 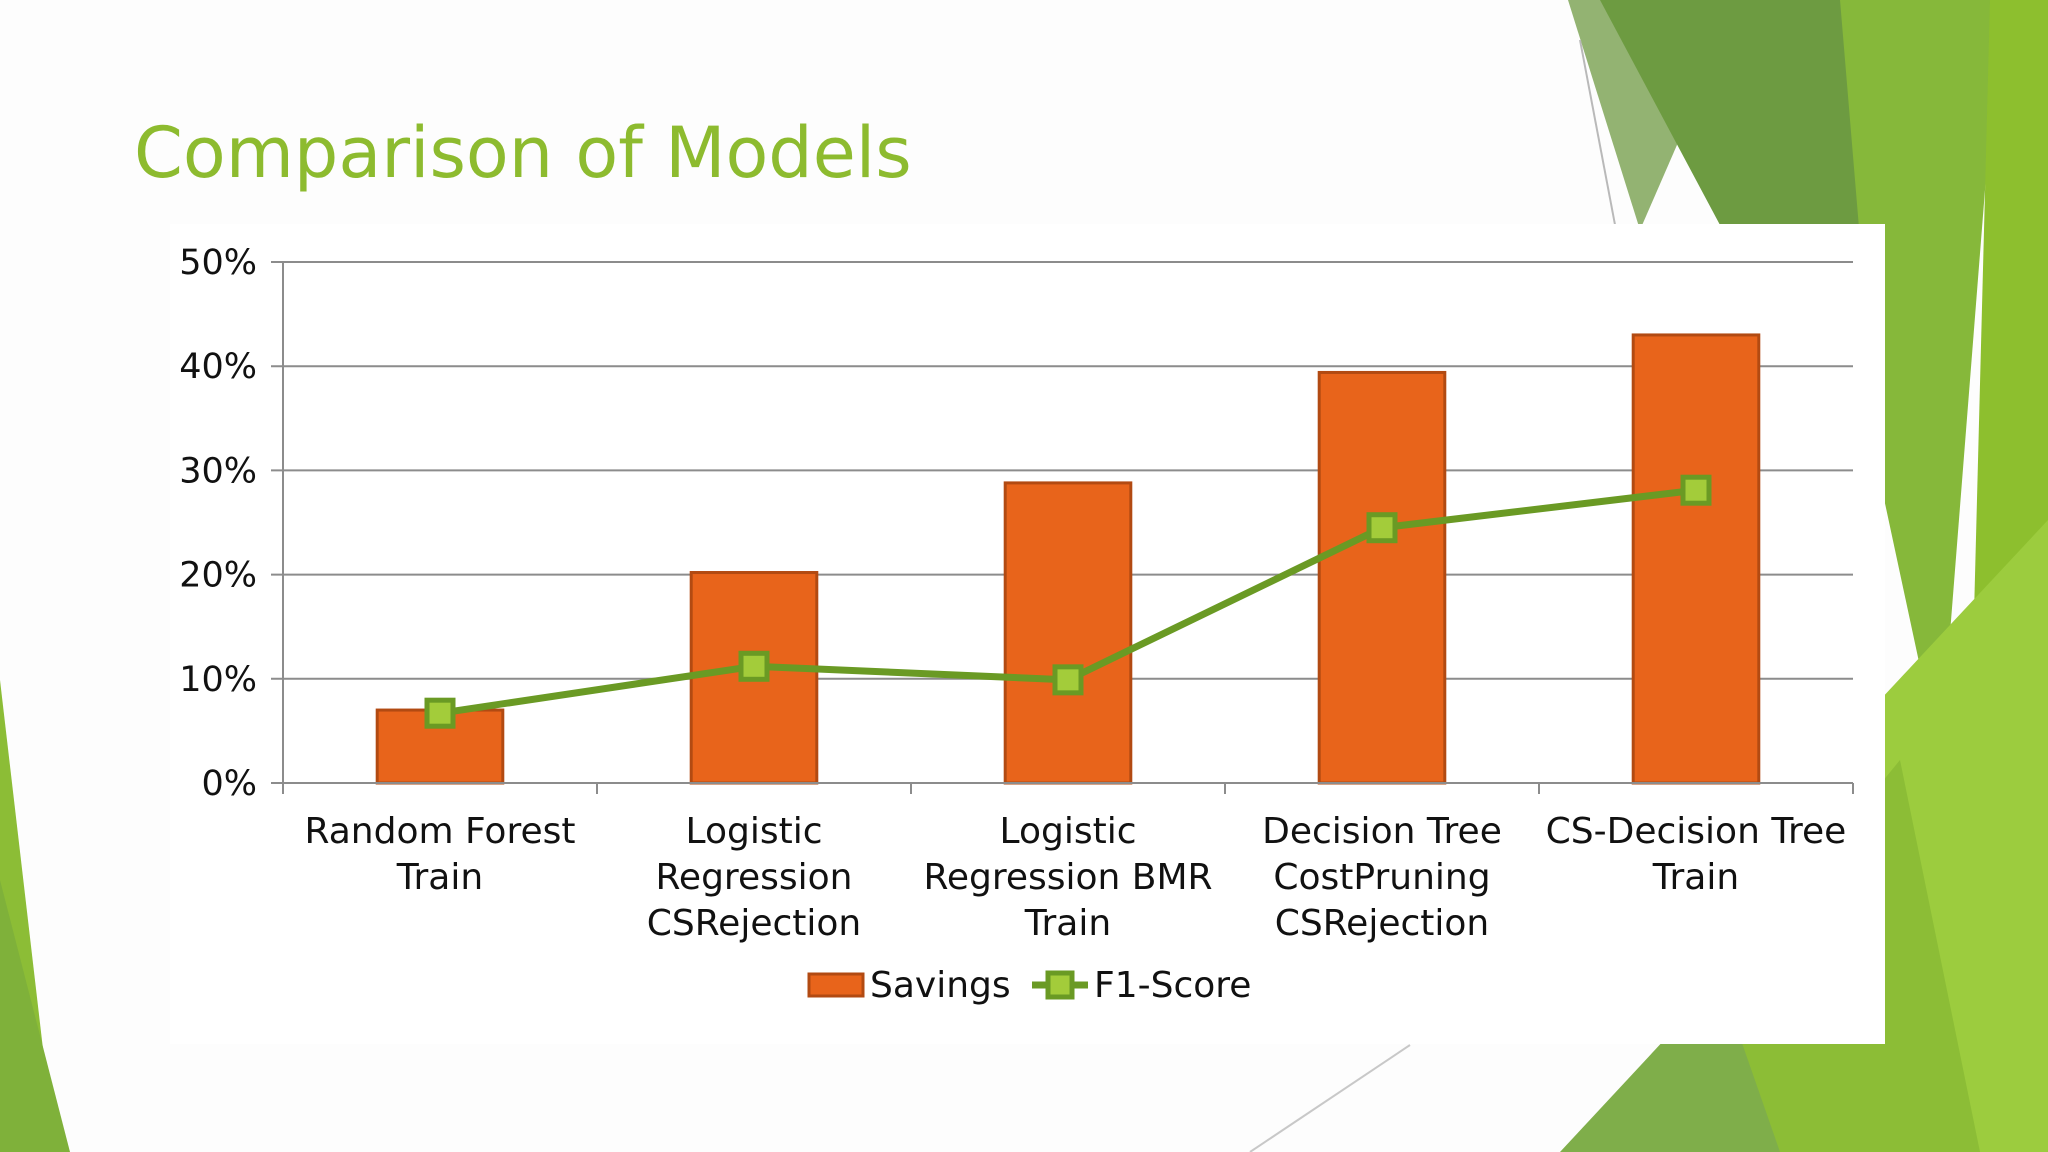 What do you see at coordinates (940, 985) in the screenshot?
I see `legend-label-savings: Savings` at bounding box center [940, 985].